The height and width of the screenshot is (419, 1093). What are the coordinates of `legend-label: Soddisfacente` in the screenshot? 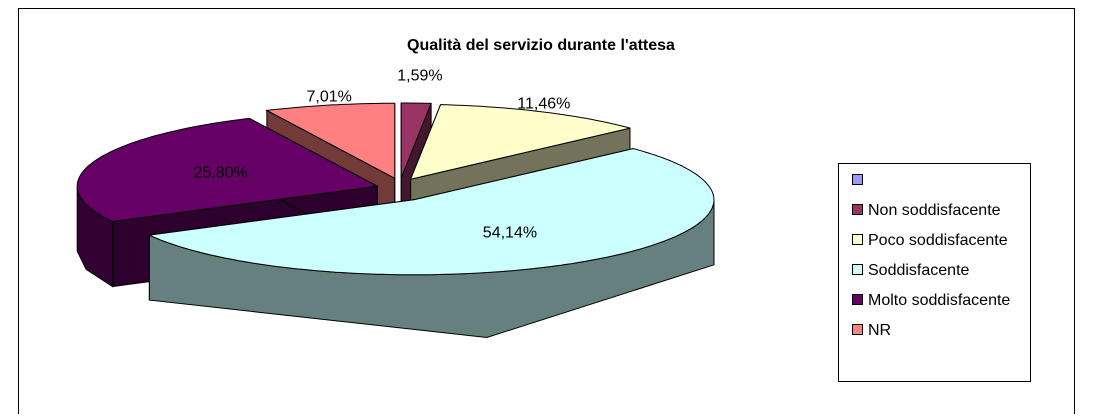 It's located at (919, 270).